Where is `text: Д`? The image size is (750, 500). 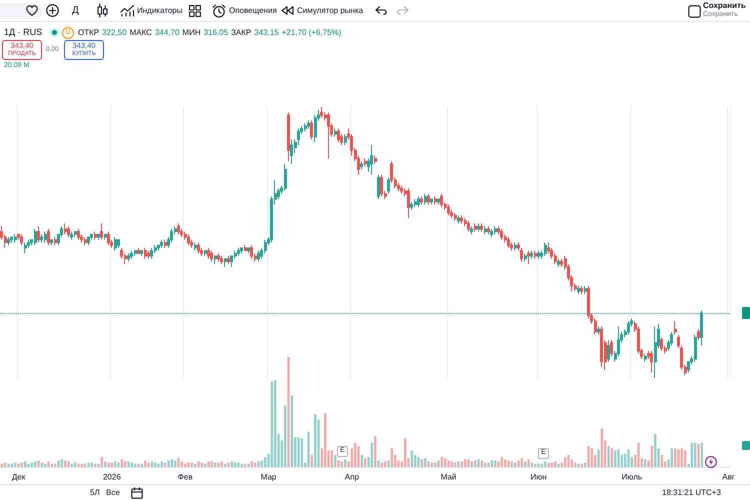
text: Д is located at coordinates (75, 10).